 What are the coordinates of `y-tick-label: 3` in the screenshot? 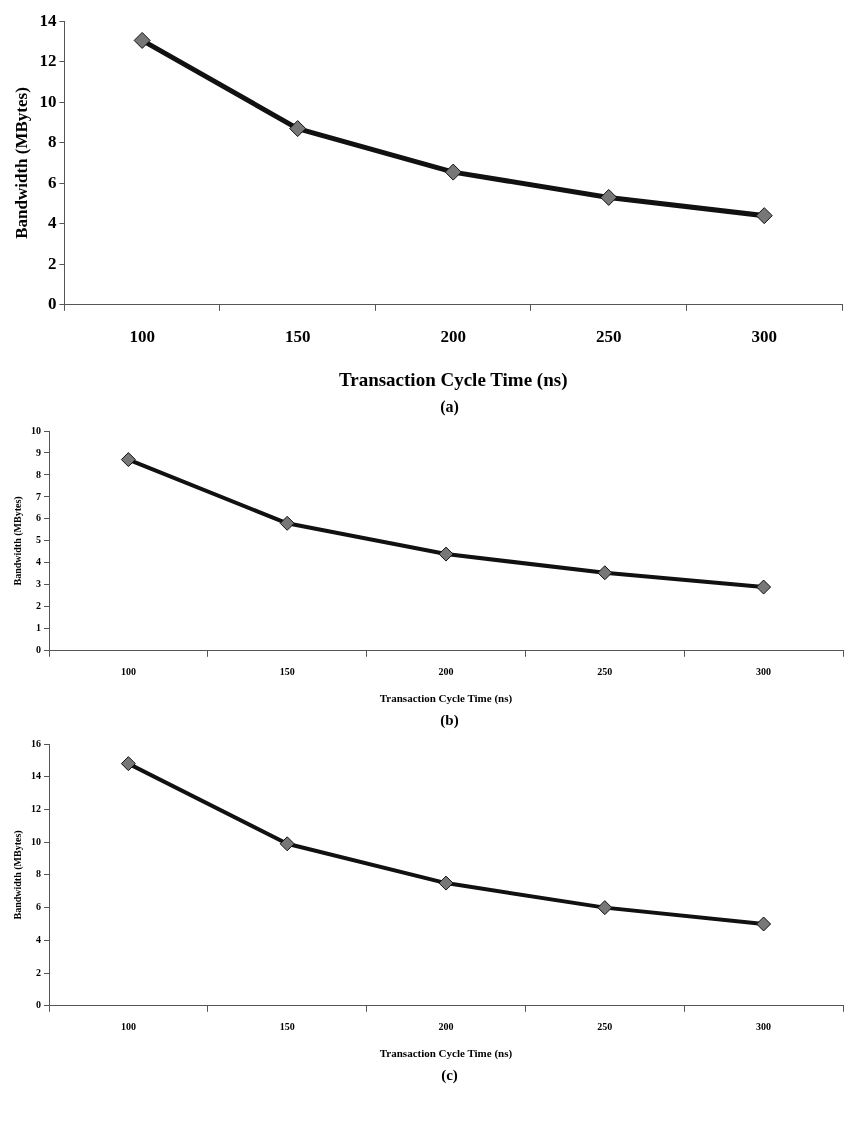 It's located at (38, 584).